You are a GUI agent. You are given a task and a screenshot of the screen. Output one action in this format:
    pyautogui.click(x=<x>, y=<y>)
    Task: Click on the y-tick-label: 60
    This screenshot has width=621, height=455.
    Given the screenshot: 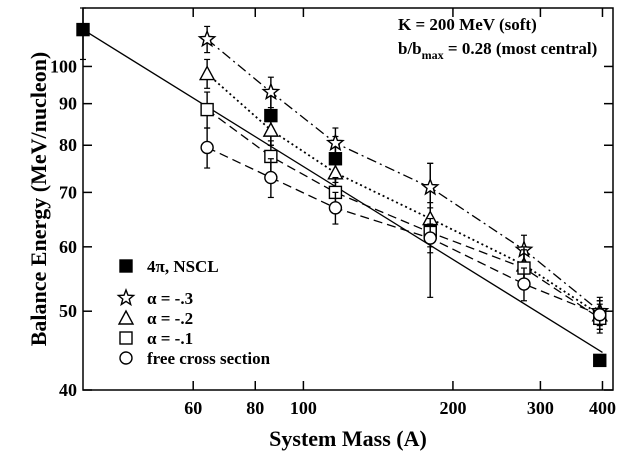 What is the action you would take?
    pyautogui.click(x=68, y=247)
    